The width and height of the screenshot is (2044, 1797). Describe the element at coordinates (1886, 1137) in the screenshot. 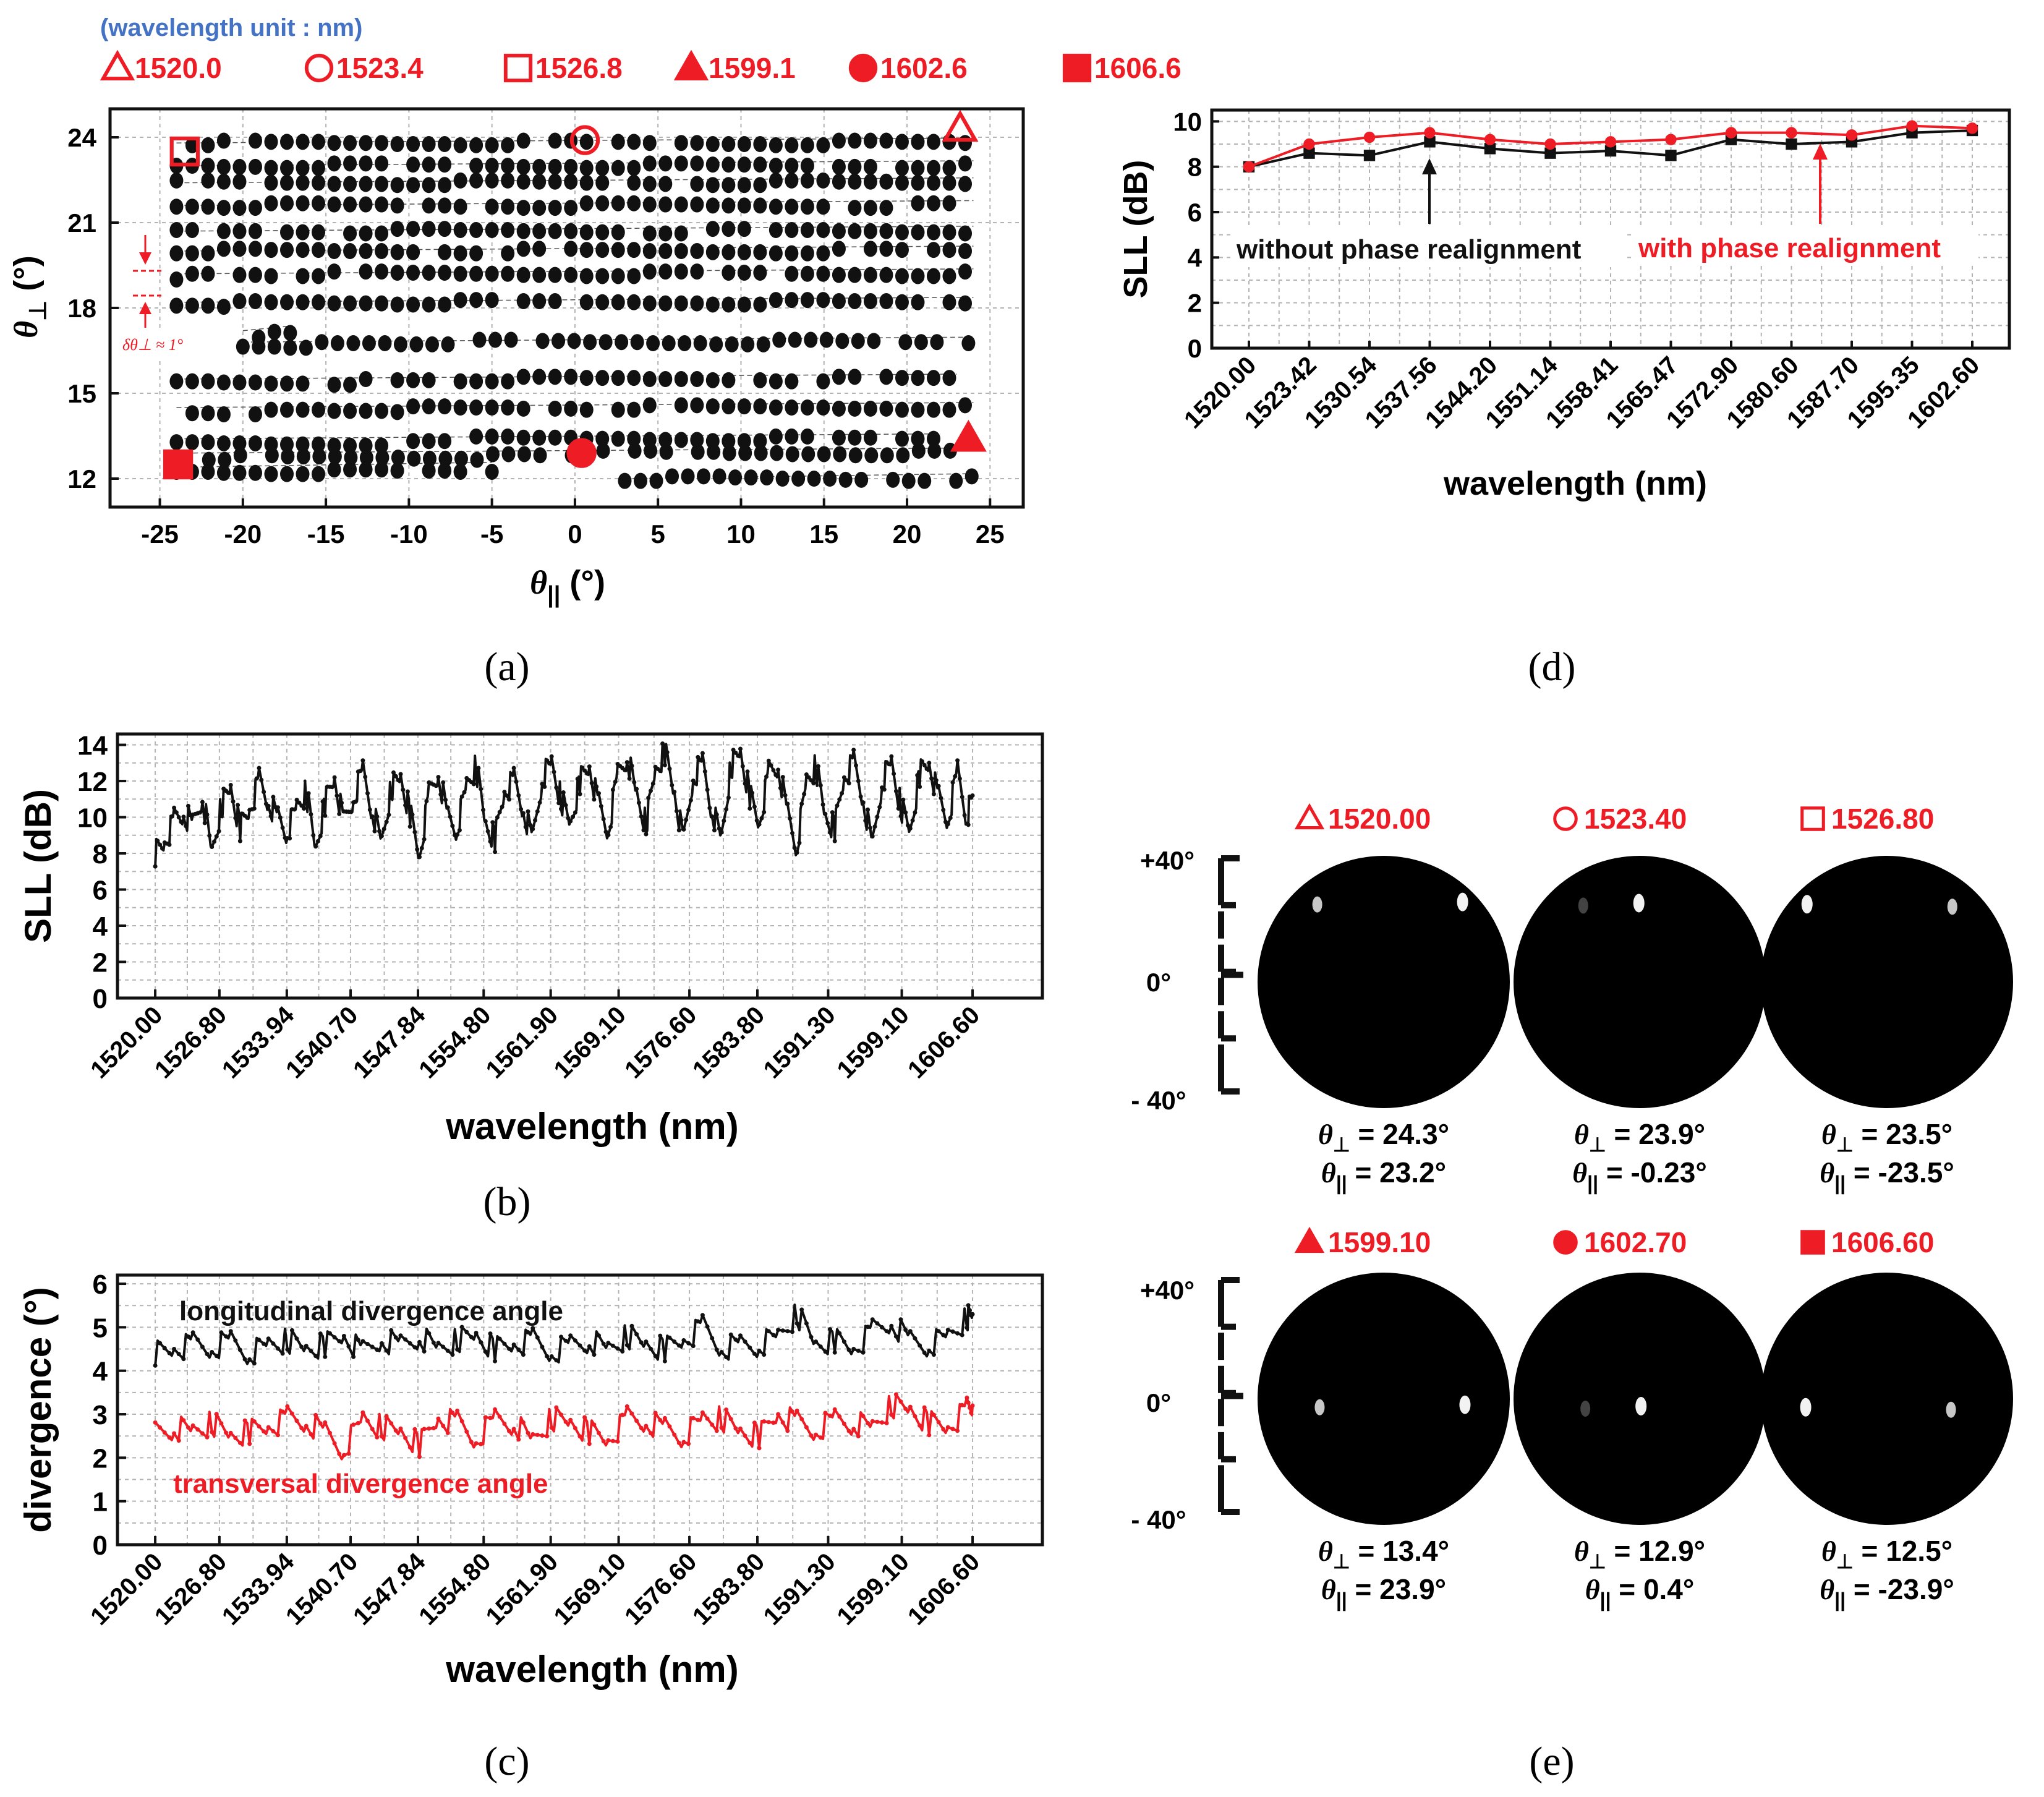

I see `theta-perp-label: θ⊥ = 23.5°` at that location.